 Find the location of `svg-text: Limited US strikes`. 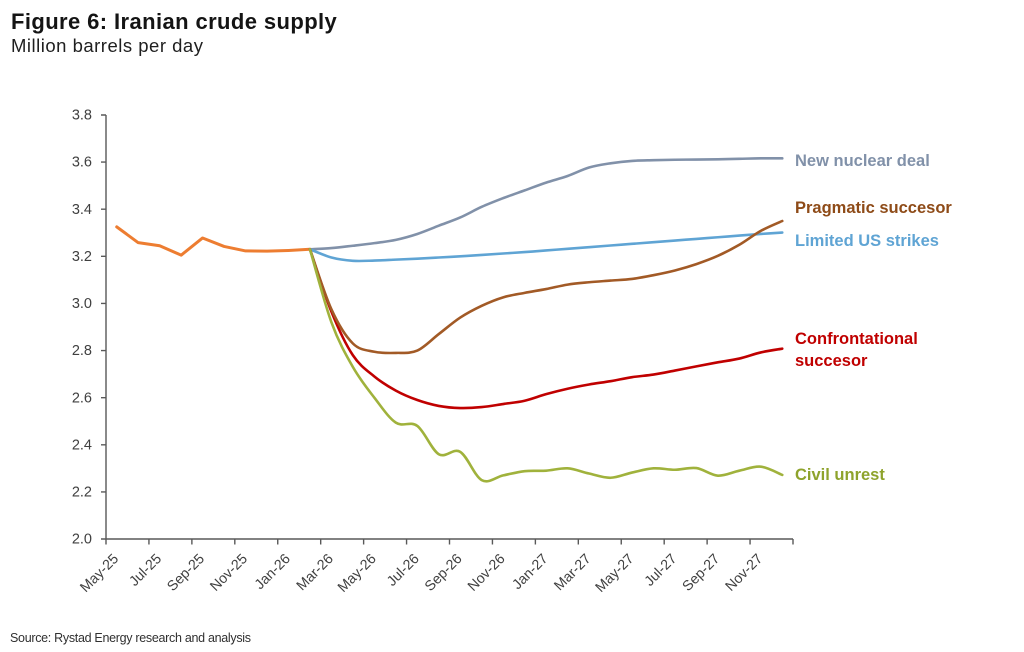

svg-text: Limited US strikes is located at coordinates (867, 241).